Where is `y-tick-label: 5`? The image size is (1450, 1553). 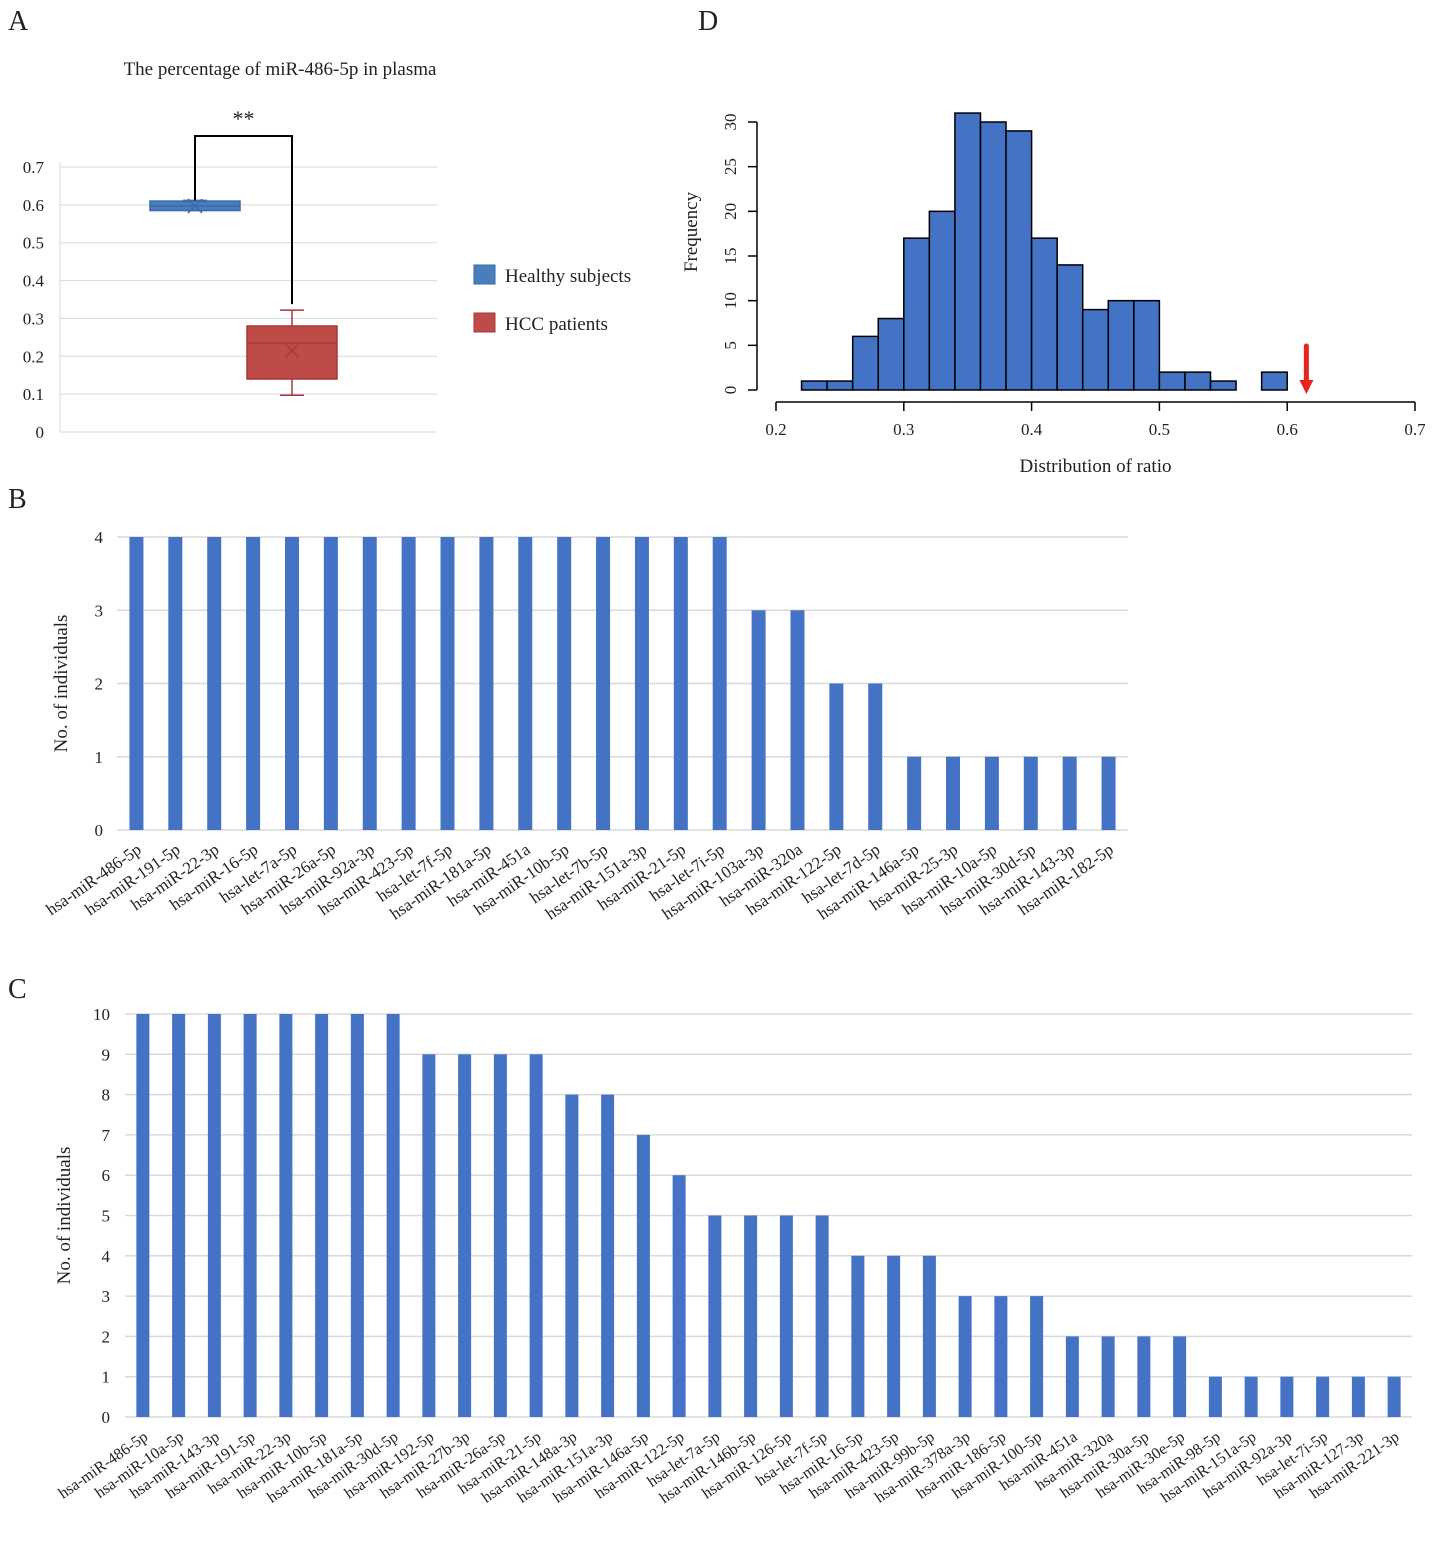
y-tick-label: 5 is located at coordinates (730, 345).